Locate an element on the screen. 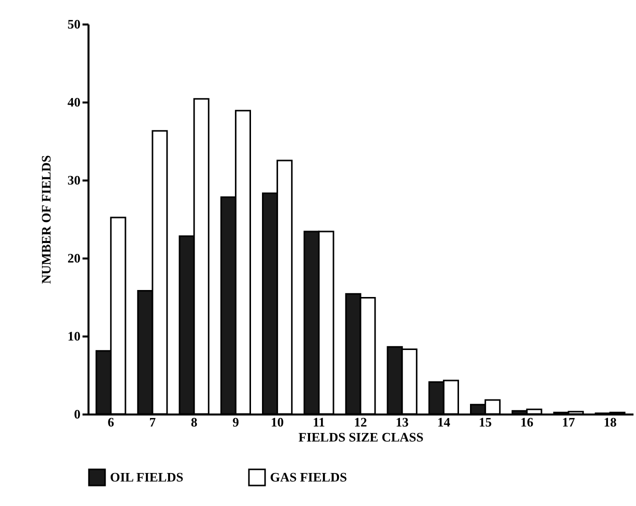  y-tick-label: 50 is located at coordinates (74, 24).